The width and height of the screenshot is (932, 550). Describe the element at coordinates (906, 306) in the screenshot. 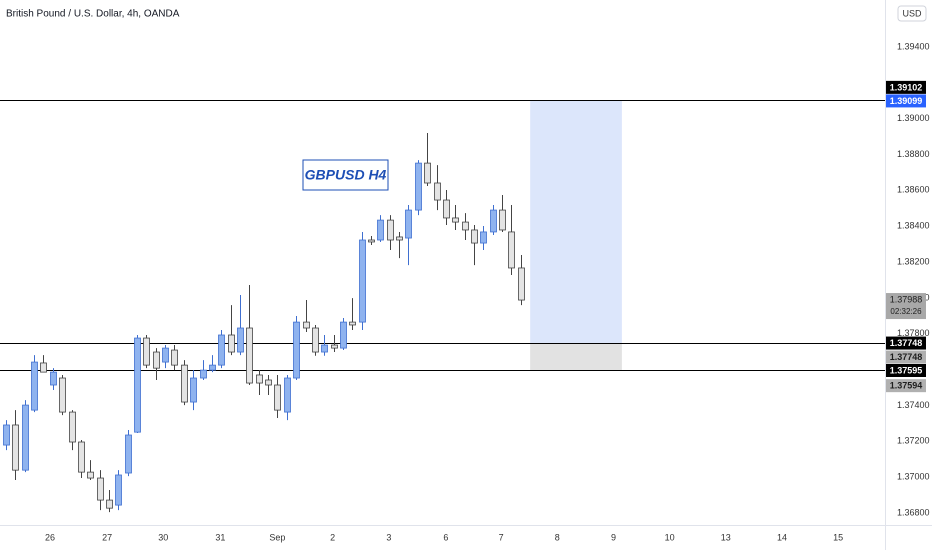

I see `last-price-box` at that location.